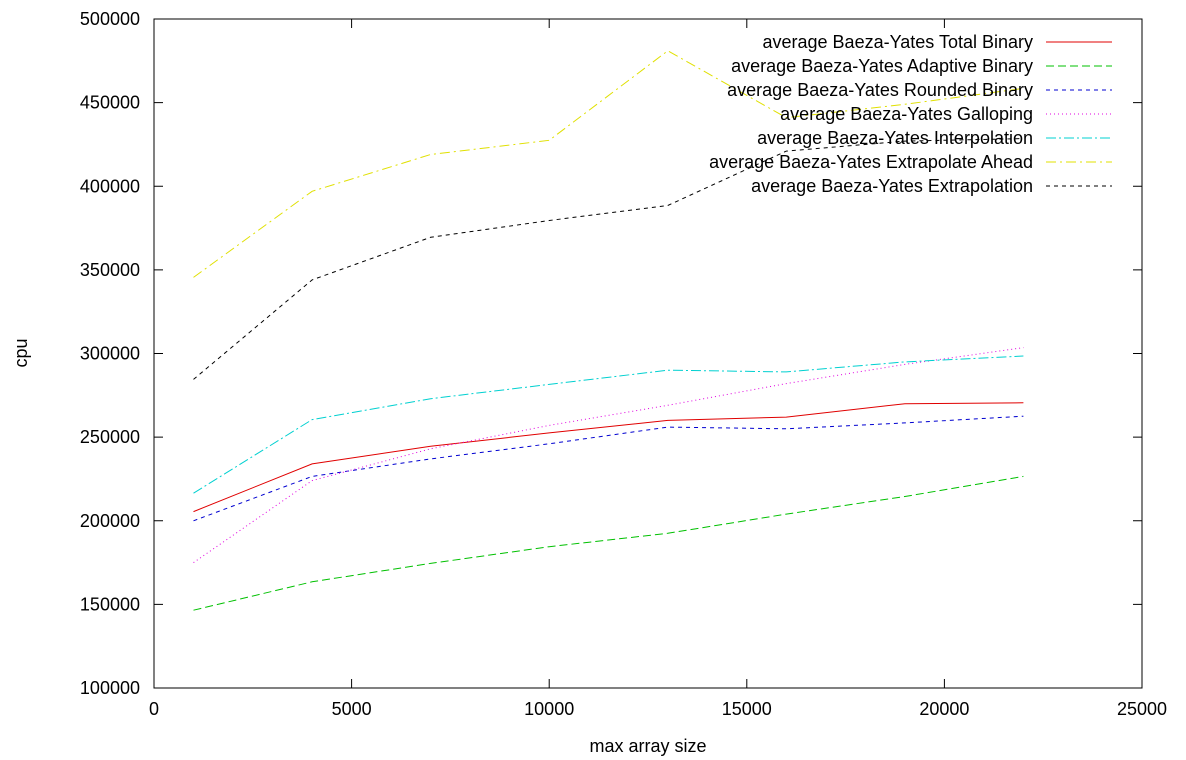  I want to click on y-tick-label: 150000, so click(110, 604).